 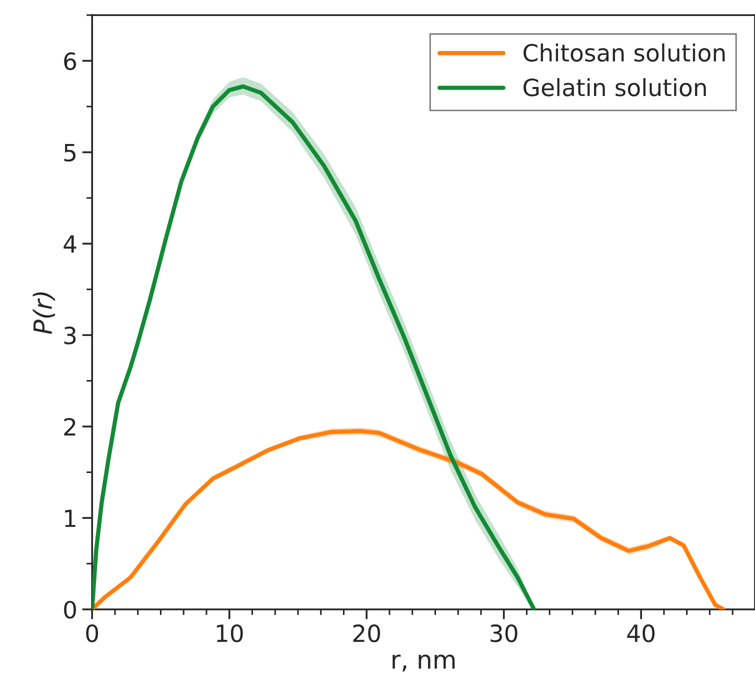 What do you see at coordinates (70, 427) in the screenshot?
I see `y-tick-label: 2` at bounding box center [70, 427].